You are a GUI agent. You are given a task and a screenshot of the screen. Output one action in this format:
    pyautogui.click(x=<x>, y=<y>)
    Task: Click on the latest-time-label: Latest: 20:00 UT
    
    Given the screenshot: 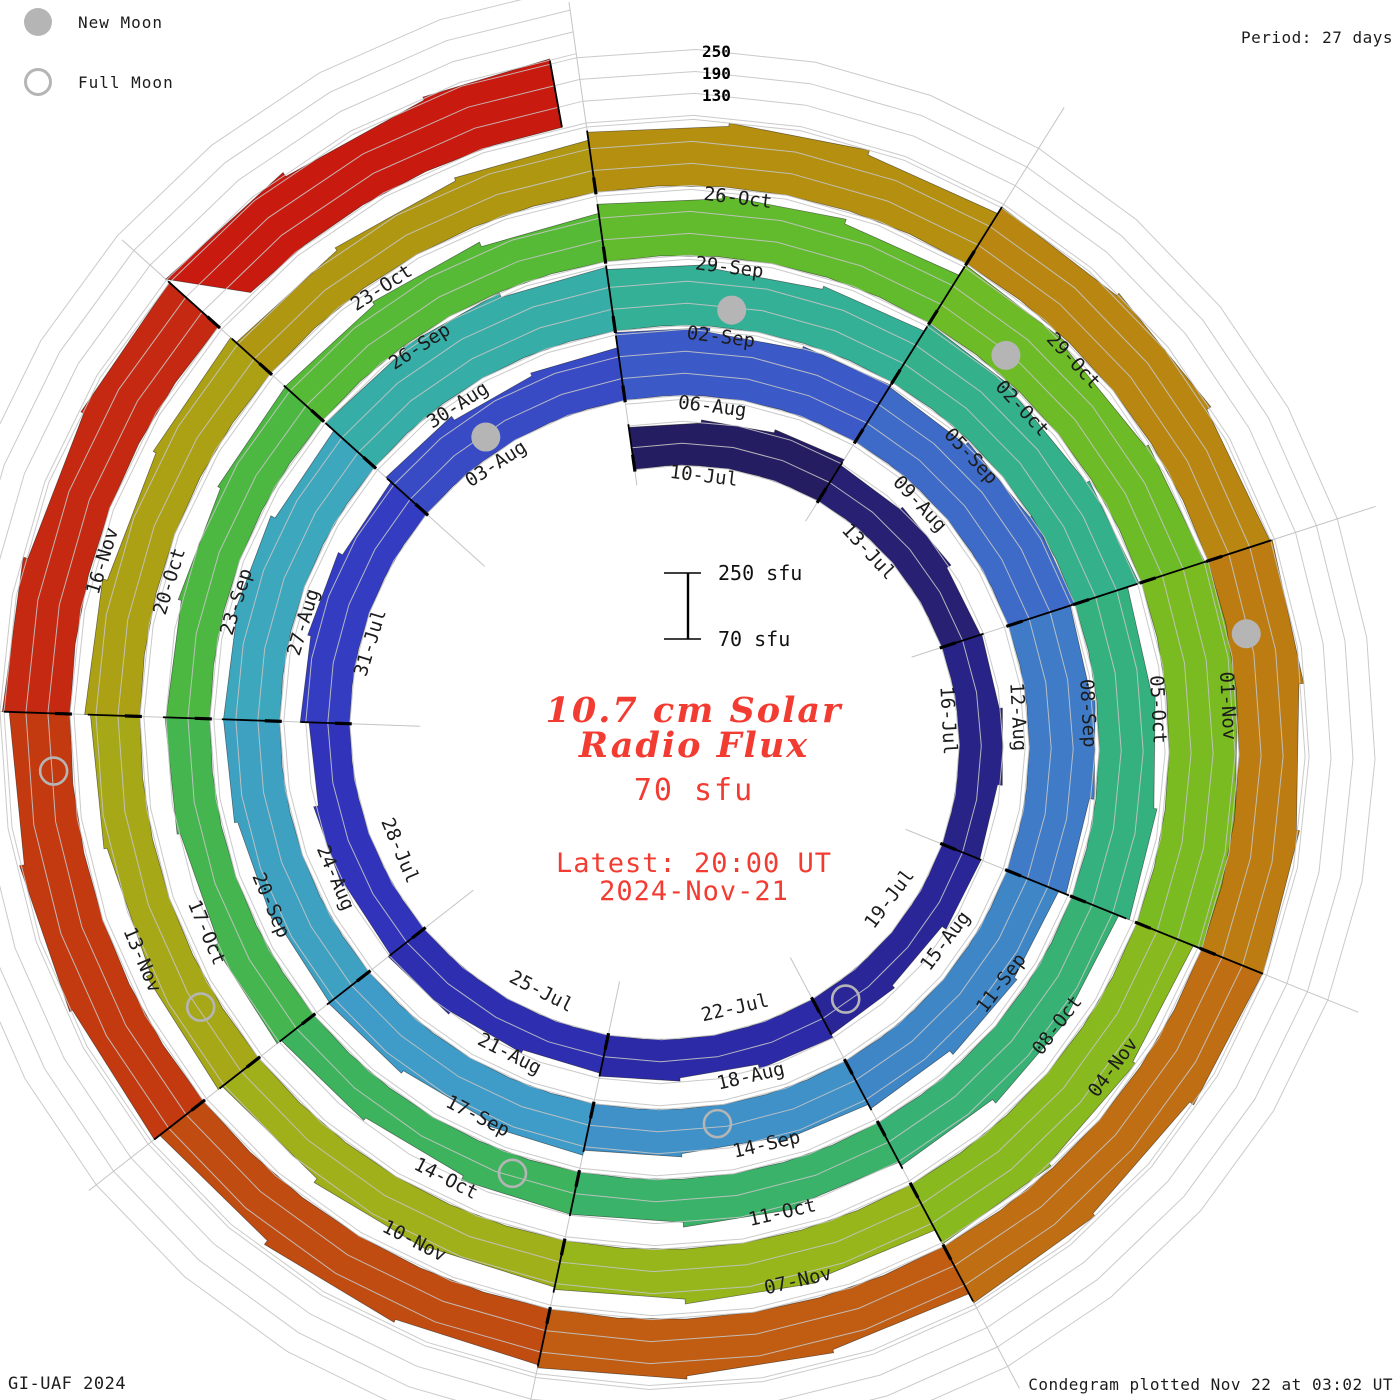 What is the action you would take?
    pyautogui.click(x=694, y=863)
    